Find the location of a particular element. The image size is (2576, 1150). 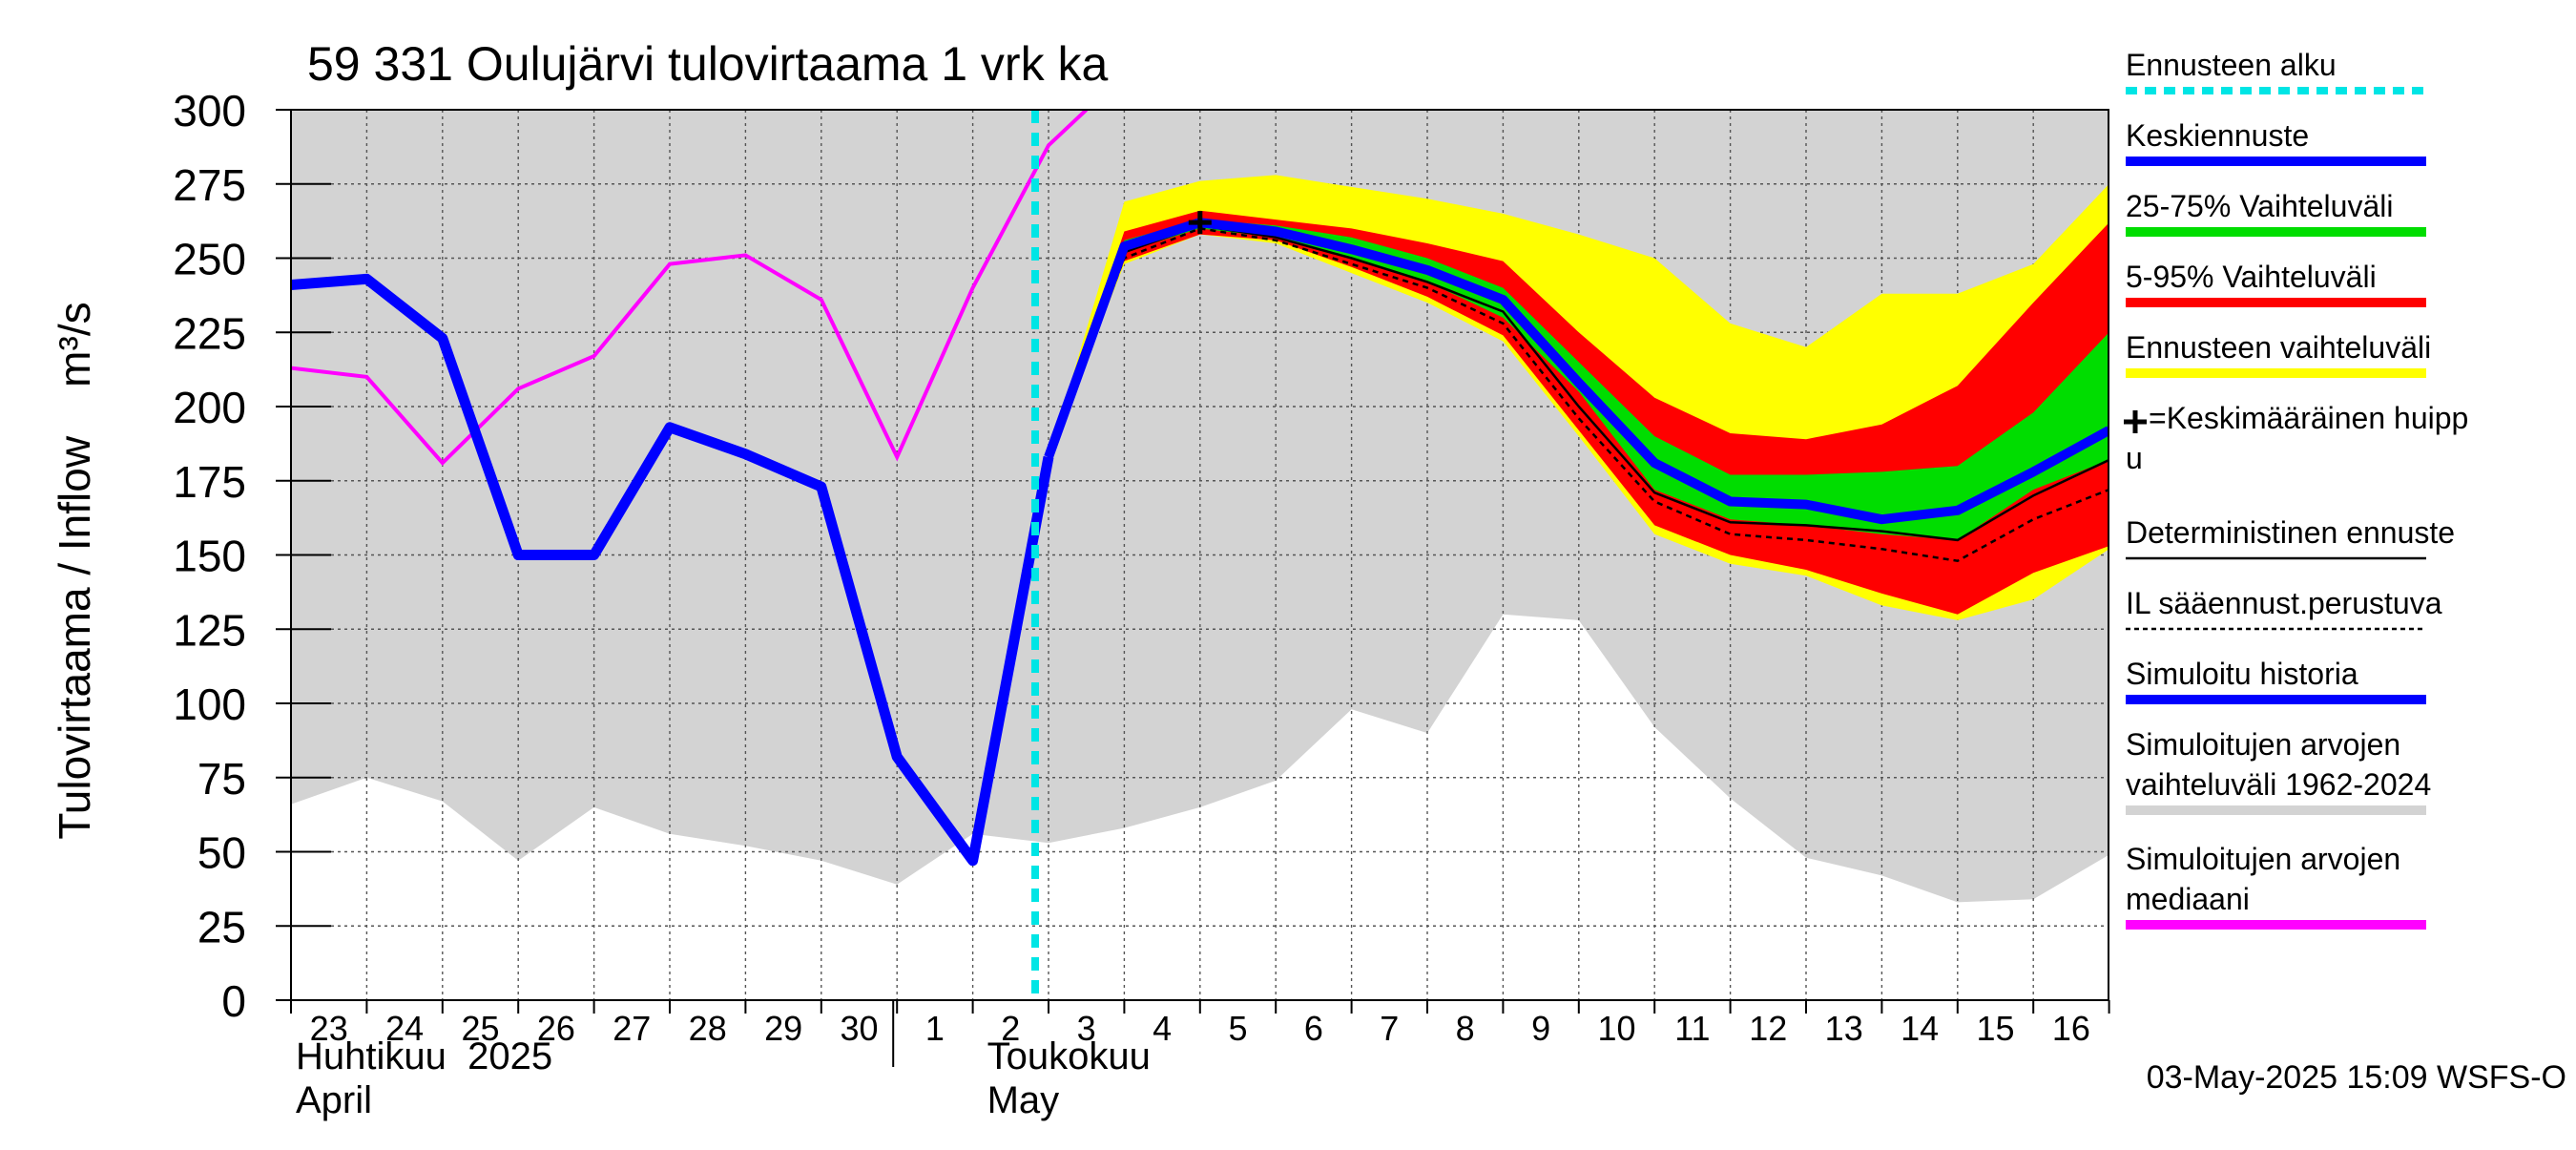

x-tick-label: 29 is located at coordinates (783, 1028).